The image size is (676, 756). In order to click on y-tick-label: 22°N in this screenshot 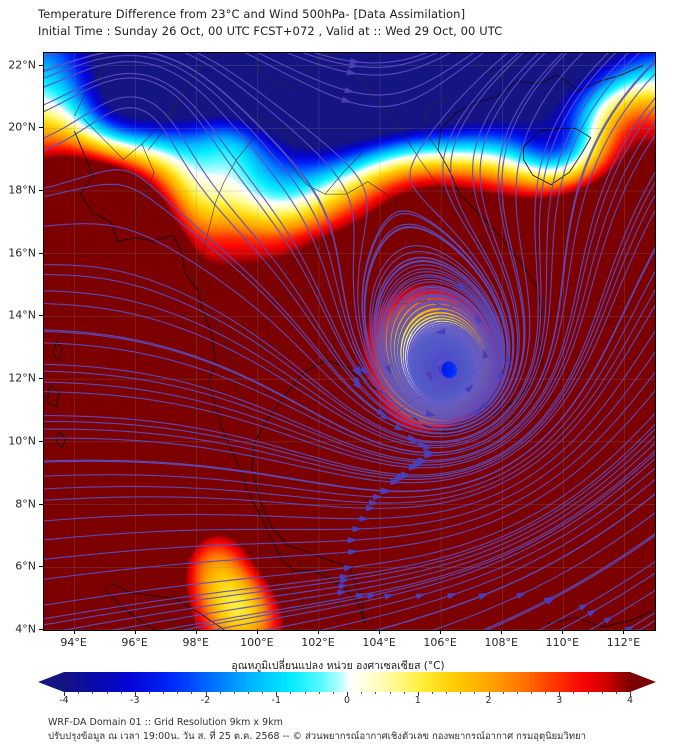, I will do `click(22, 65)`.